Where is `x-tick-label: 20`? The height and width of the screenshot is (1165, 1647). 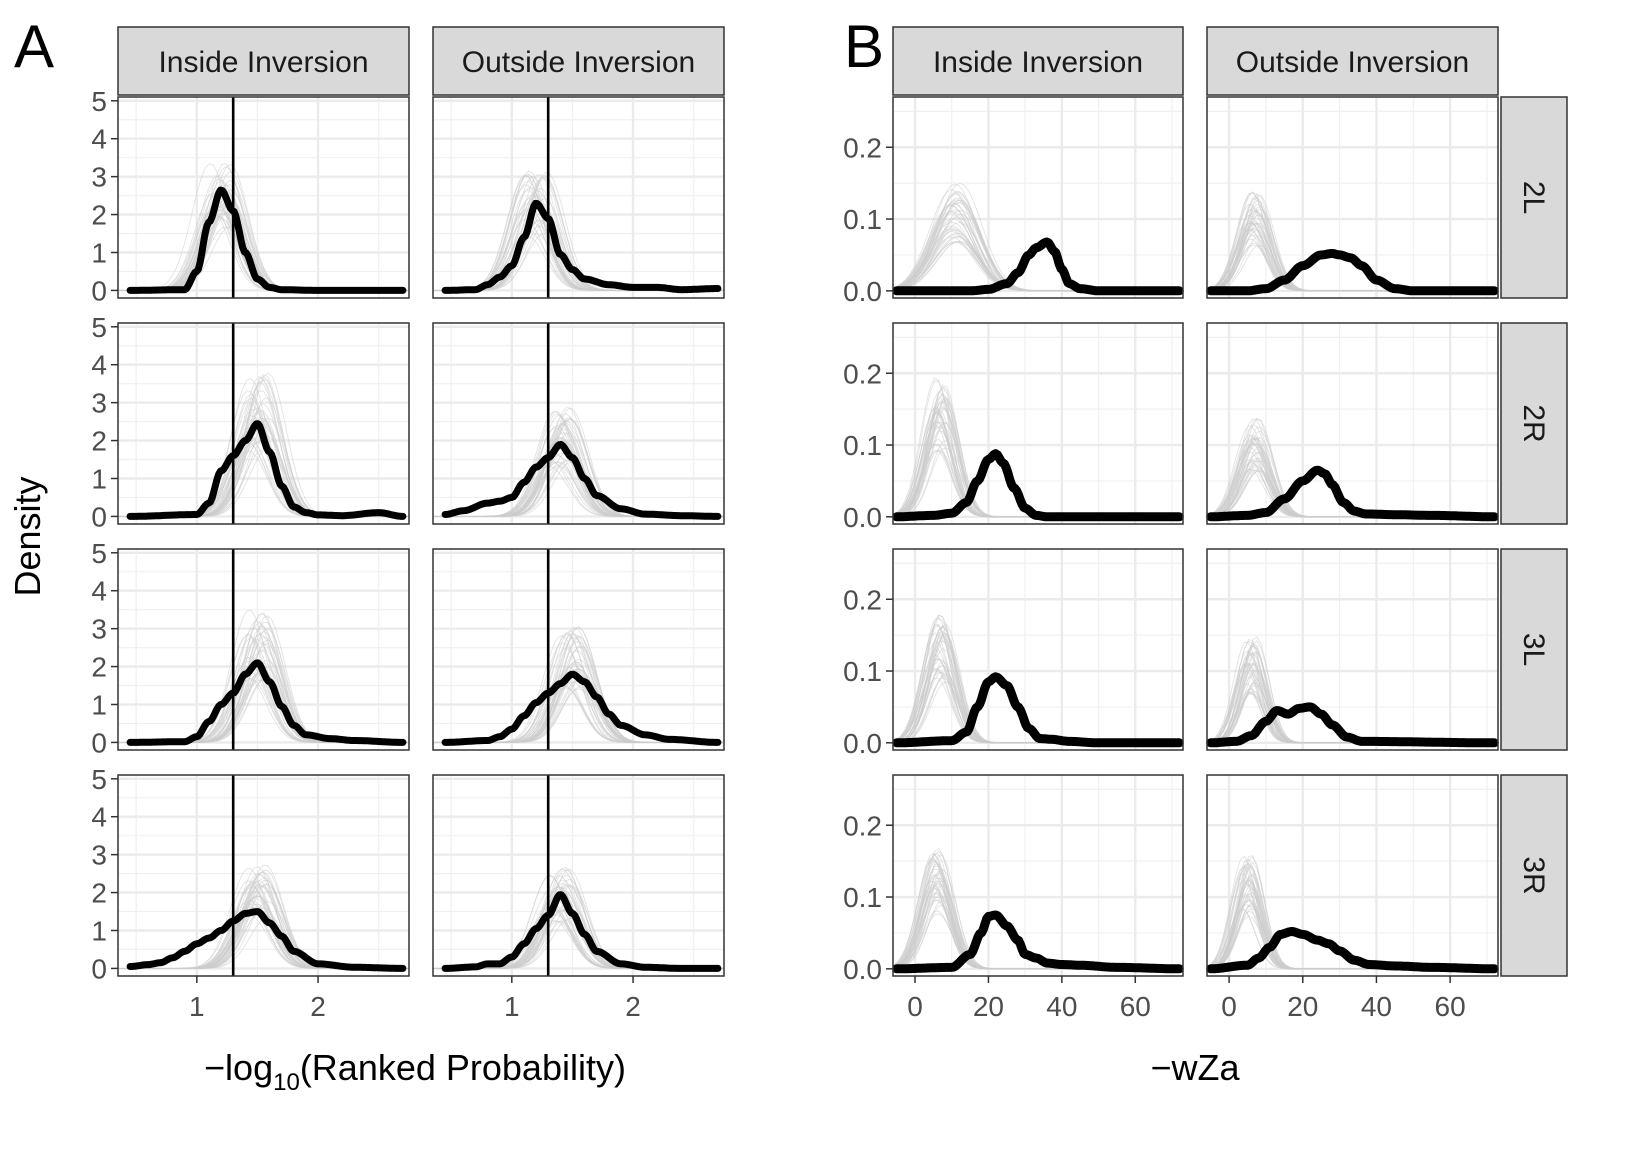
x-tick-label: 20 is located at coordinates (1302, 1006).